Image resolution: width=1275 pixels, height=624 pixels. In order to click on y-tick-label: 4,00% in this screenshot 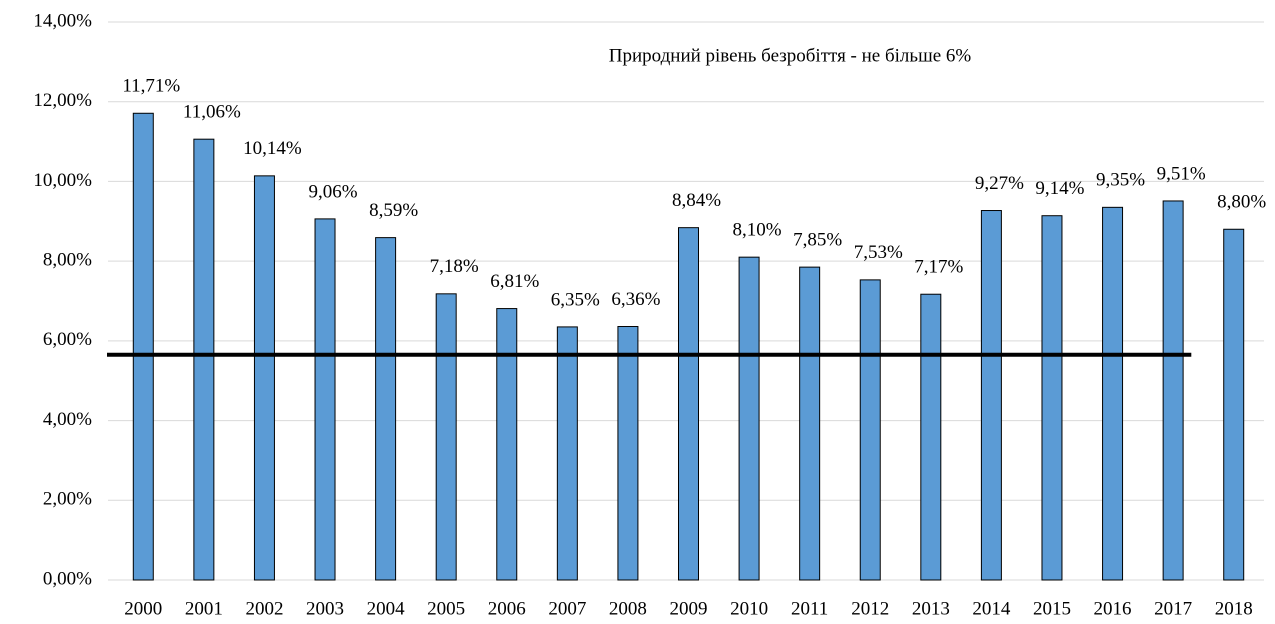, I will do `click(67, 419)`.